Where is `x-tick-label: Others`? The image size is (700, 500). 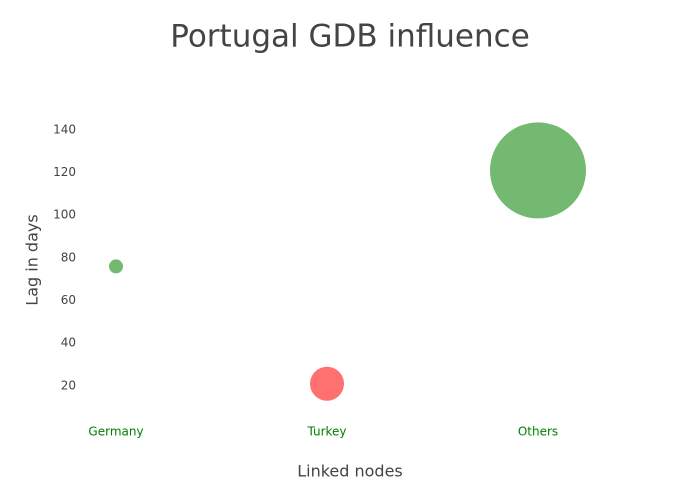 x-tick-label: Others is located at coordinates (538, 432).